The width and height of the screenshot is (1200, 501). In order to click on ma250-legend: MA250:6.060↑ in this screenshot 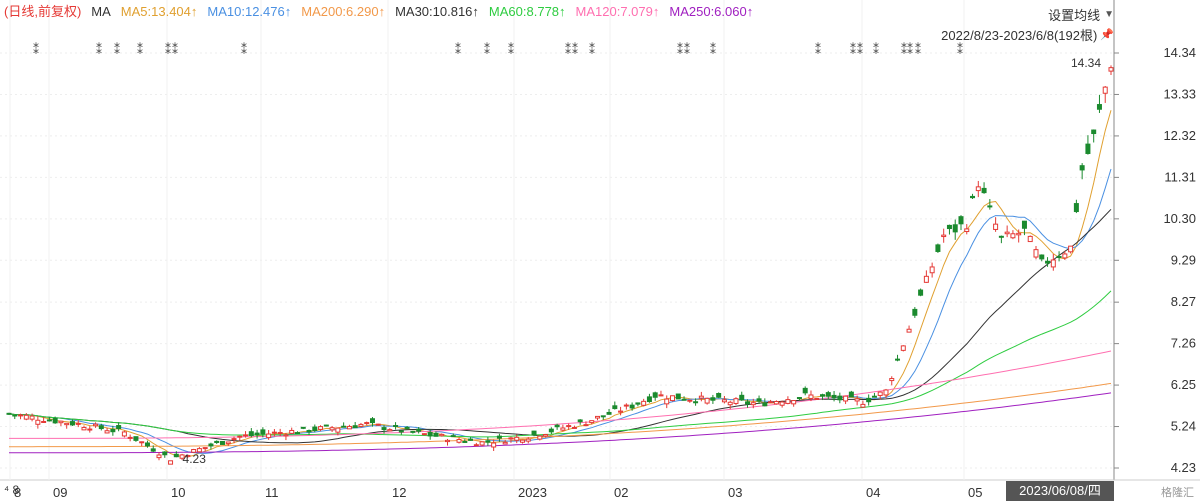, I will do `click(711, 11)`.